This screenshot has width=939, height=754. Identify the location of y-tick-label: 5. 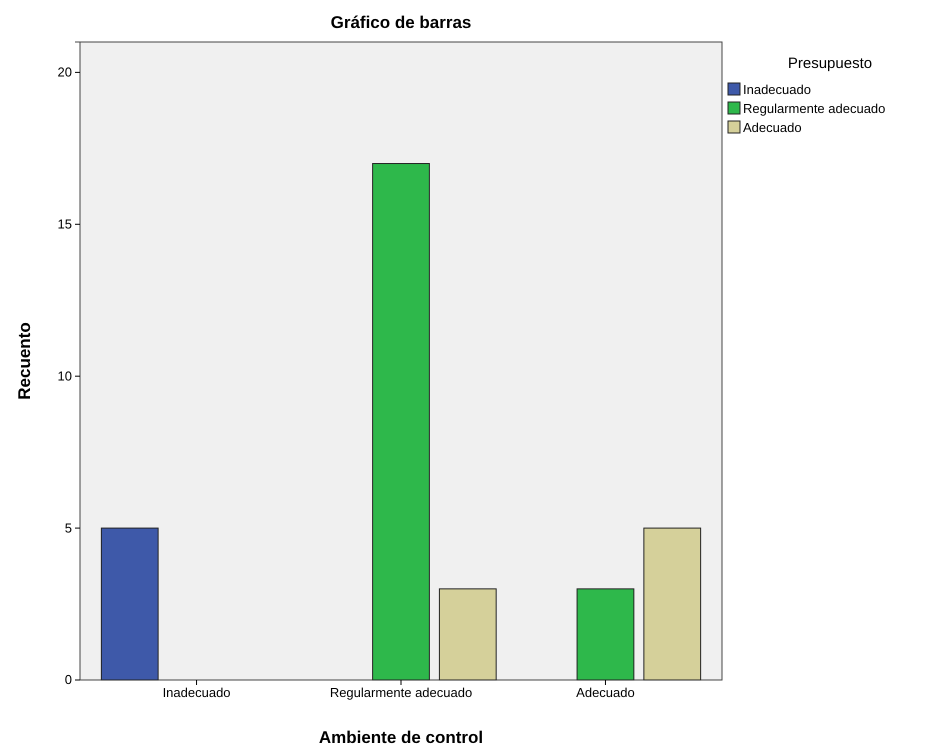
(68, 528).